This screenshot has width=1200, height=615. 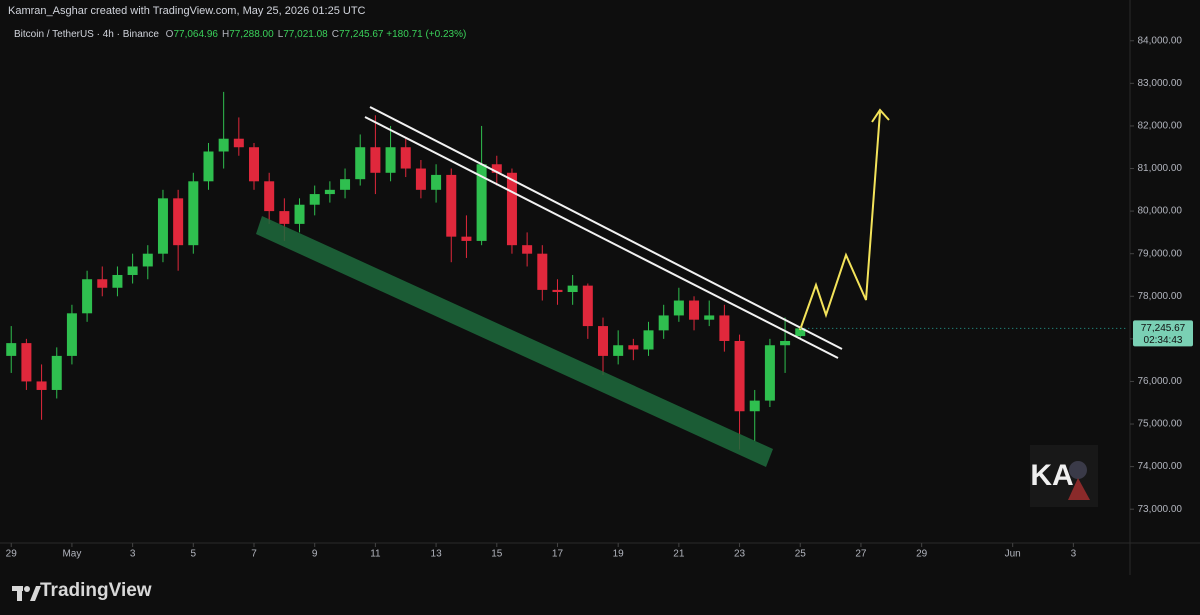 I want to click on ohlc-key: C, so click(x=335, y=34).